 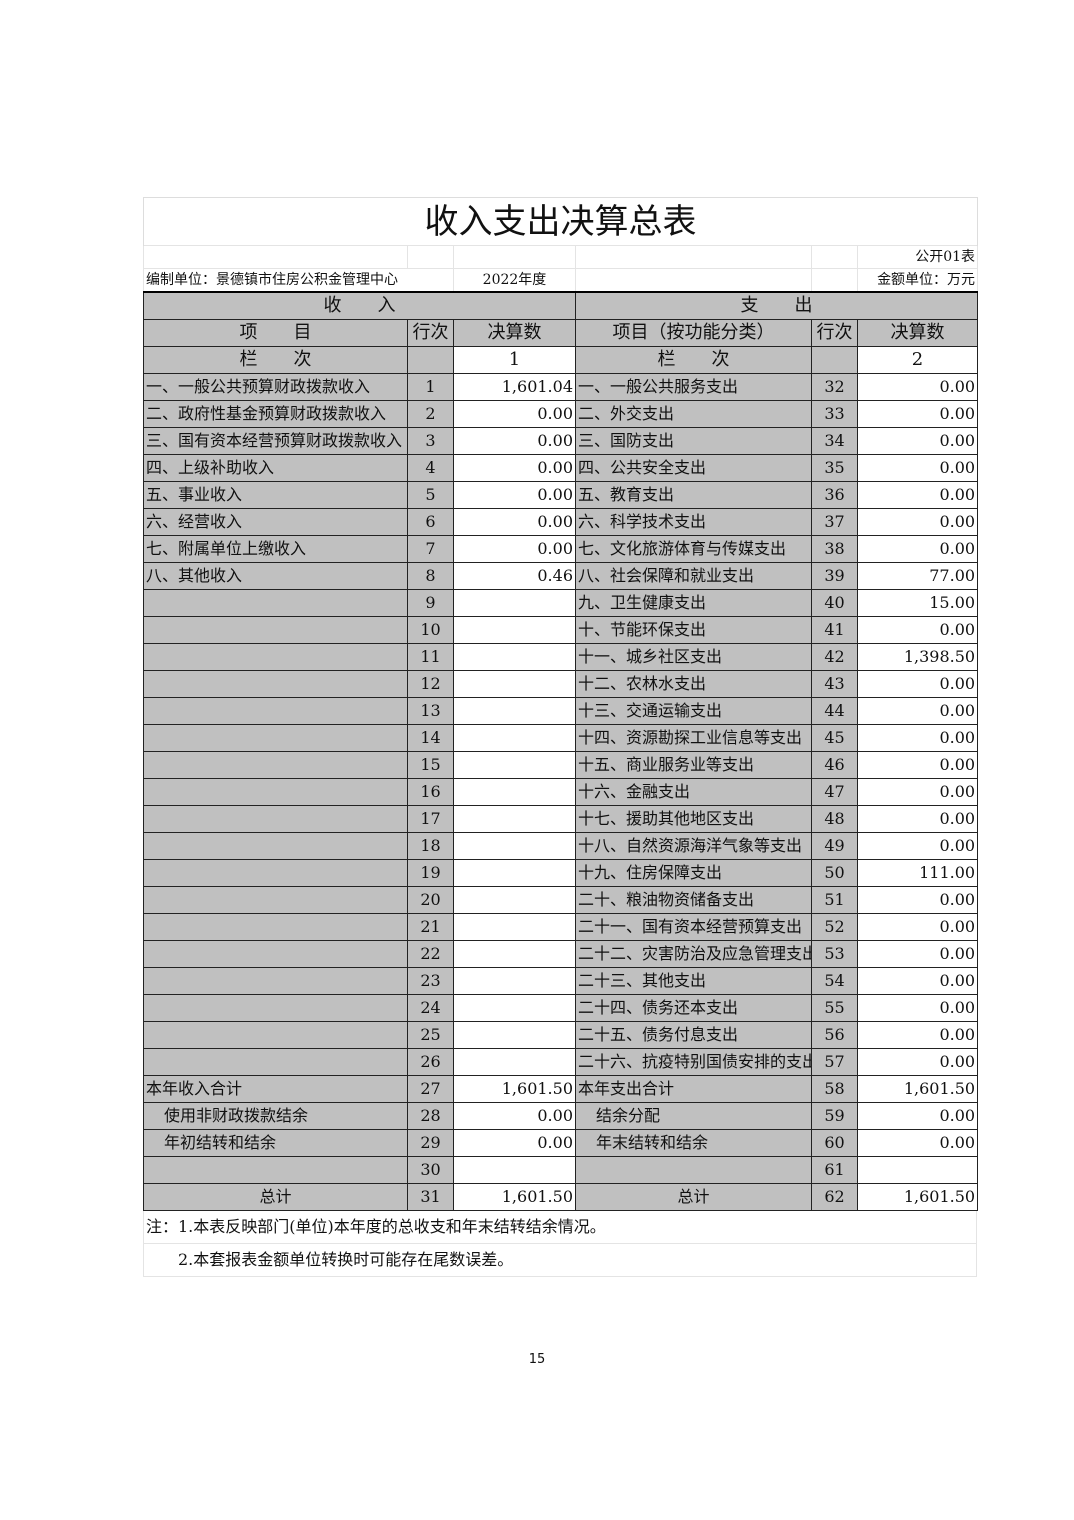 I want to click on col-header-exp-item: 项目（按功能分类）, so click(x=693, y=333).